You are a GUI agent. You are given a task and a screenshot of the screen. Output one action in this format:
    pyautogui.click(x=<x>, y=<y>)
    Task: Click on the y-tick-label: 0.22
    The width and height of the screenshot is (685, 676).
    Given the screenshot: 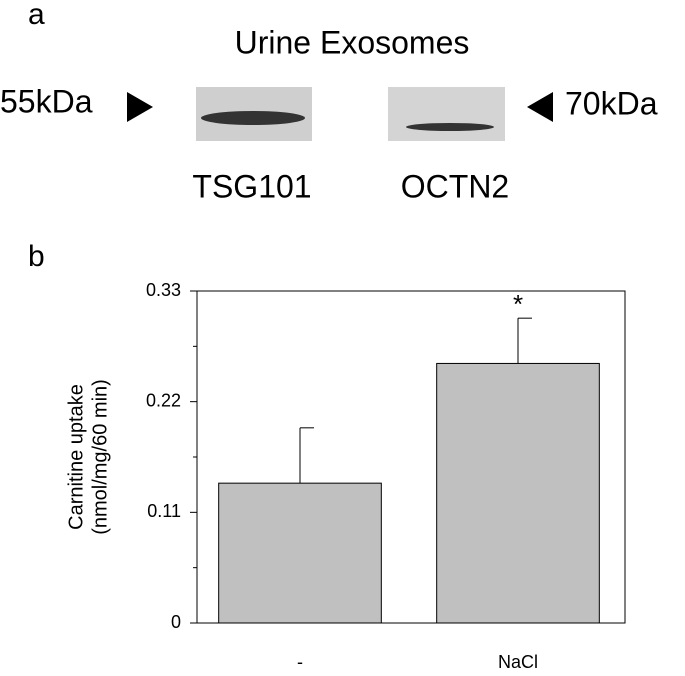 What is the action you would take?
    pyautogui.click(x=163, y=400)
    